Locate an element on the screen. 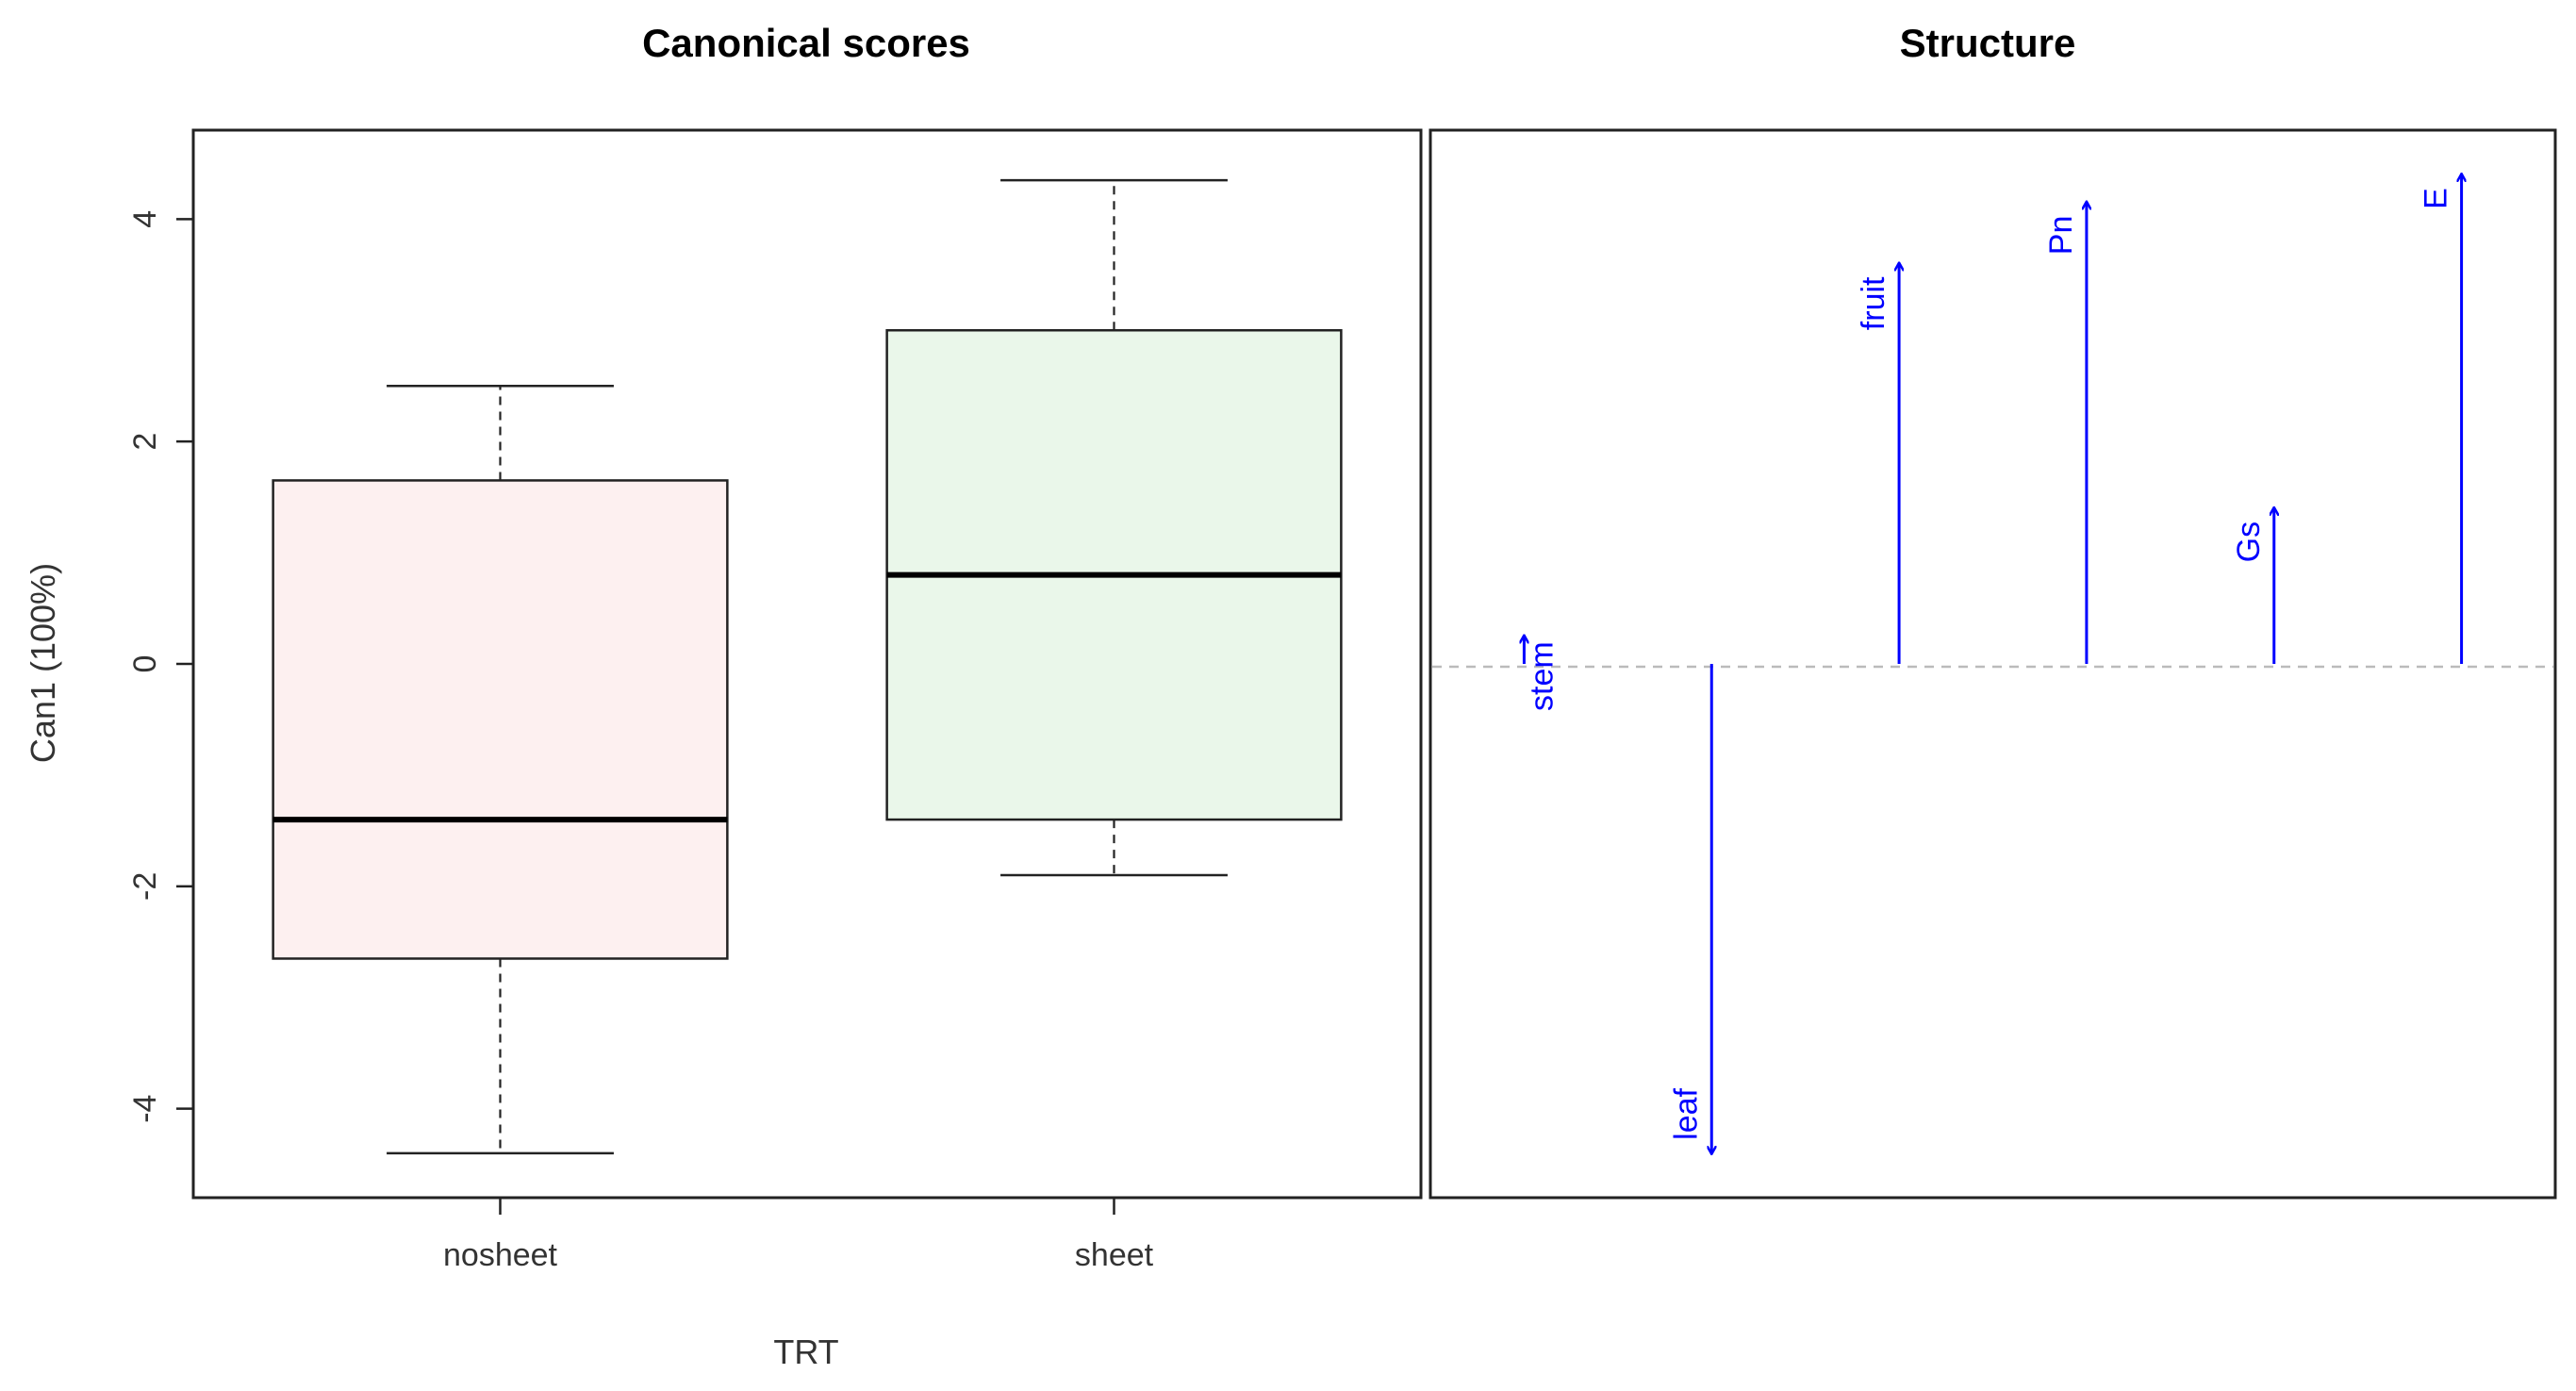  vector-label: Gs is located at coordinates (2249, 542).